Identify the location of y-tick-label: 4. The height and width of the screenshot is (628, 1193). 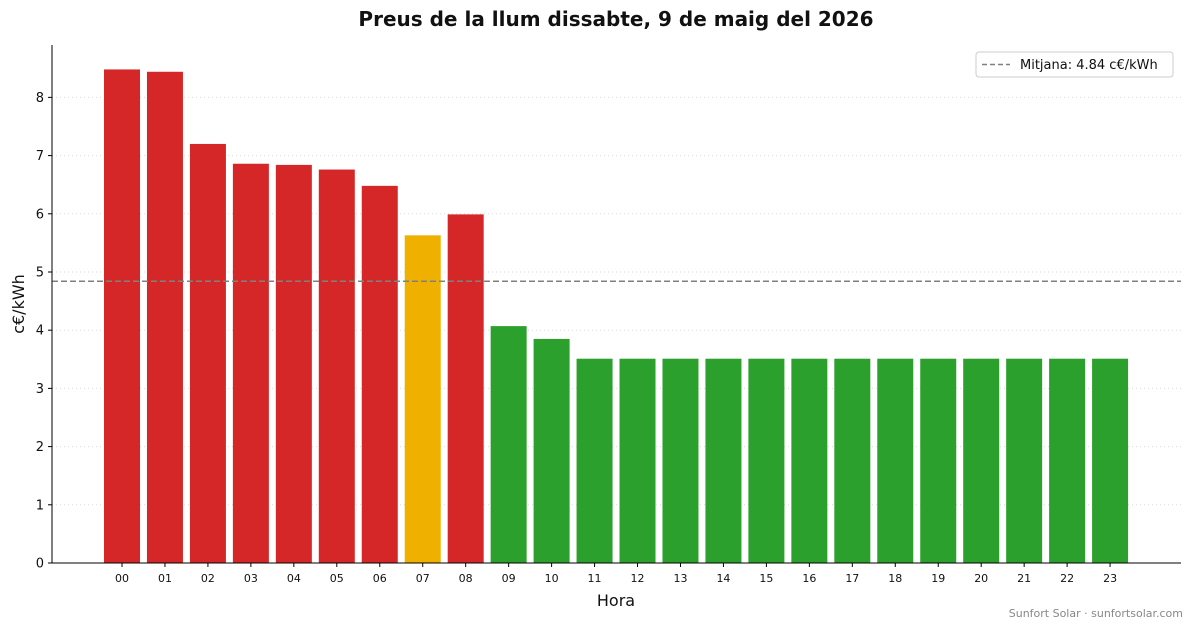
(40, 331).